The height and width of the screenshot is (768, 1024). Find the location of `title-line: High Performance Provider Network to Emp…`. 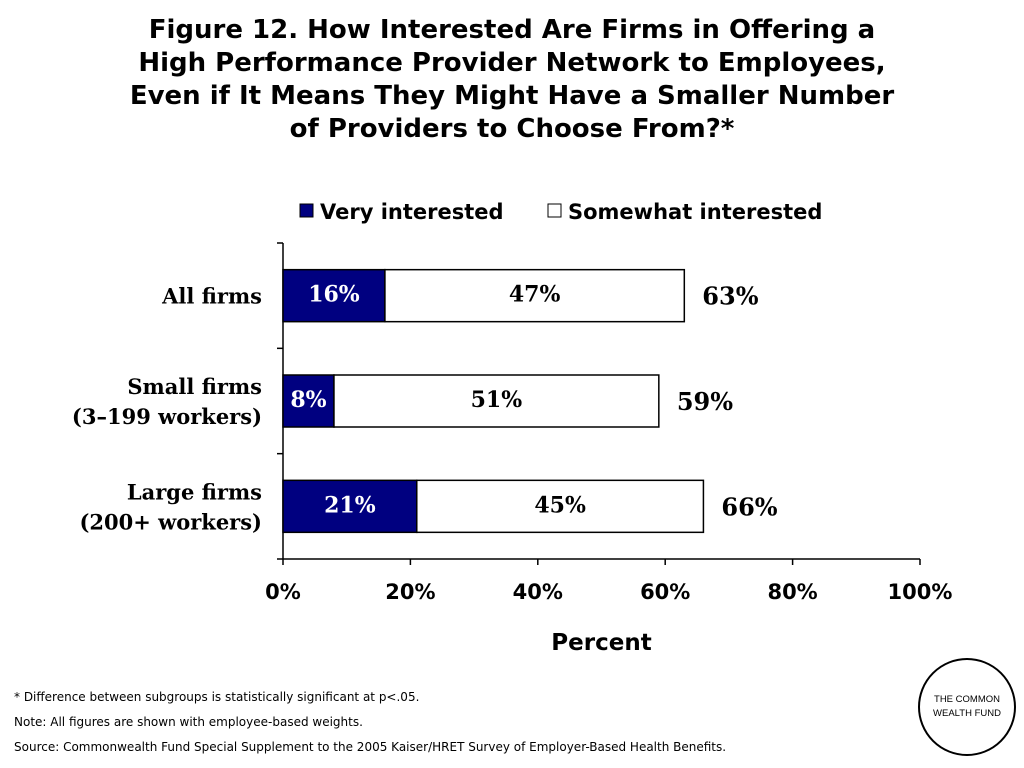

title-line: High Performance Provider Network to Emp… is located at coordinates (512, 63).